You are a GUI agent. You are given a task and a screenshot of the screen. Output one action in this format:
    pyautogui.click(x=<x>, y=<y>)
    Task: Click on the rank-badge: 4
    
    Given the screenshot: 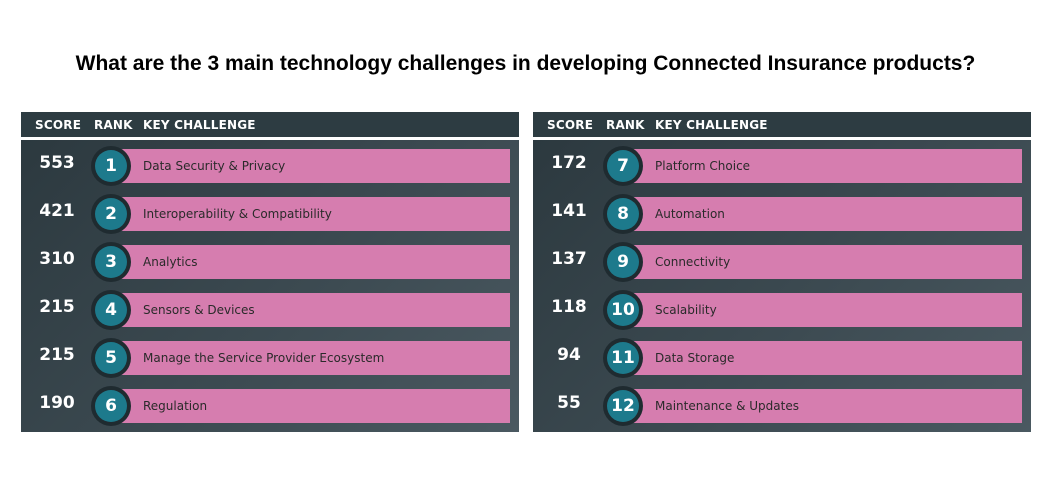 What is the action you would take?
    pyautogui.click(x=111, y=310)
    